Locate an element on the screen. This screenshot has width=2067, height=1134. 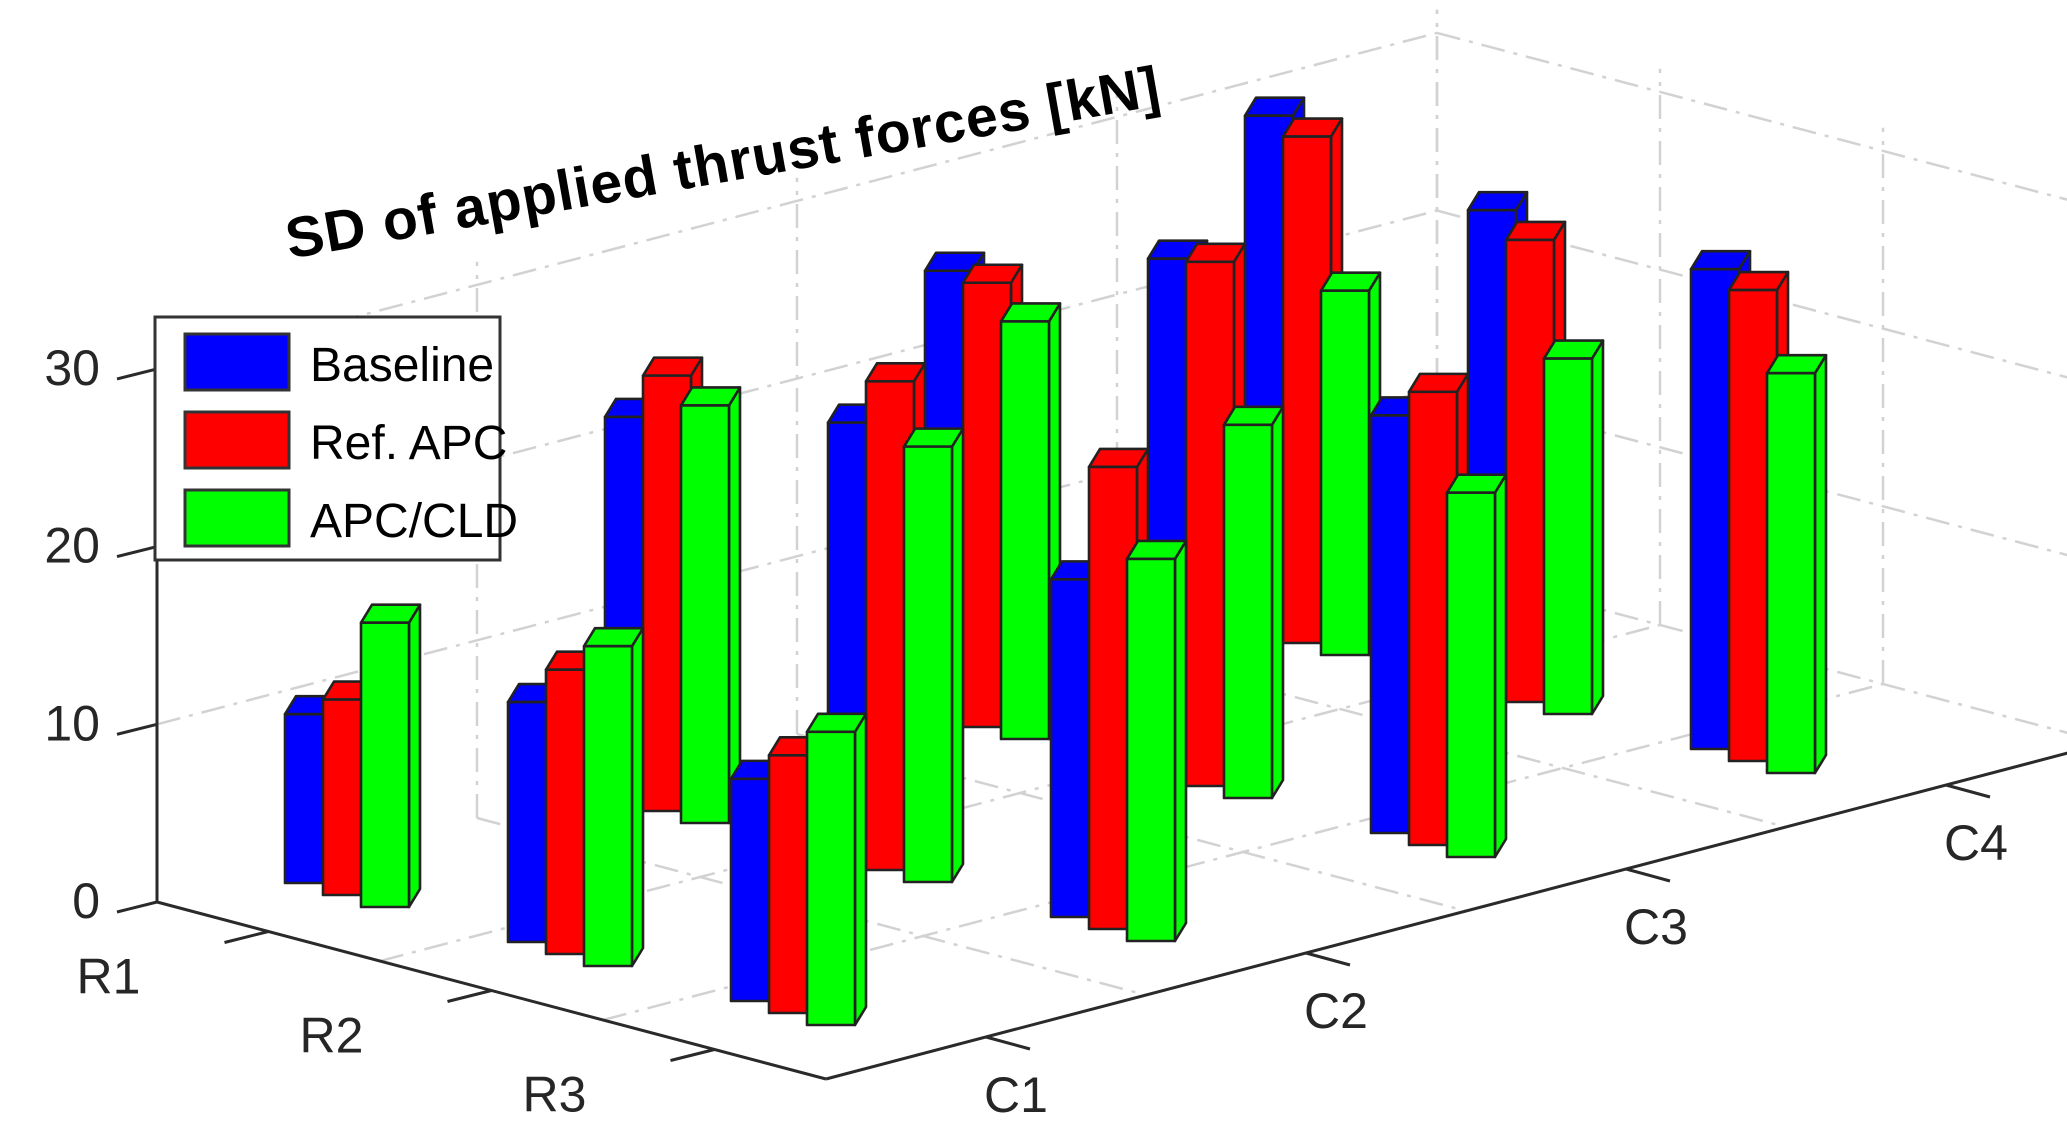
z-tick-label: 0 is located at coordinates (86, 901).